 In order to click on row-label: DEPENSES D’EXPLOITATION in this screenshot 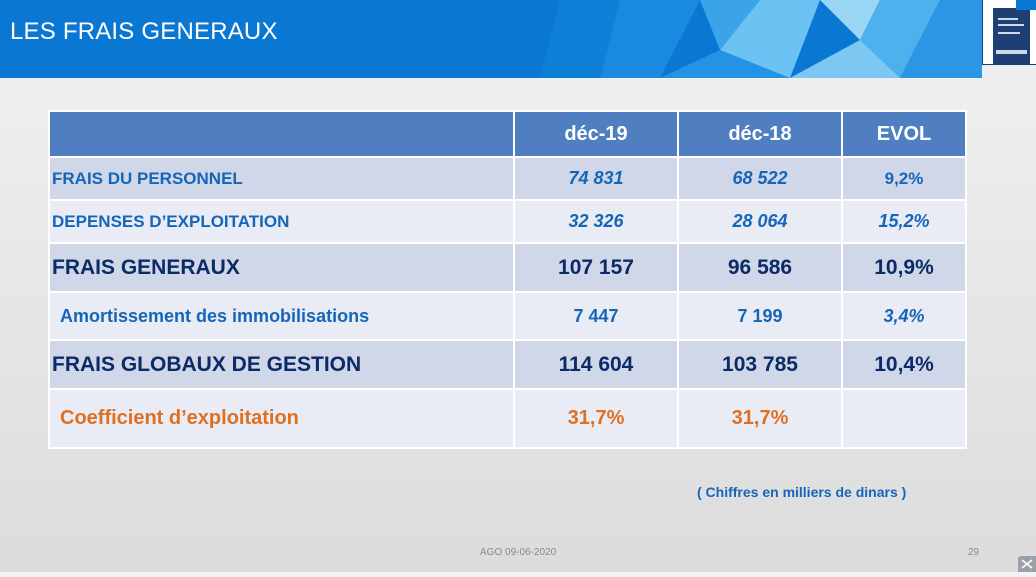, I will do `click(281, 221)`.